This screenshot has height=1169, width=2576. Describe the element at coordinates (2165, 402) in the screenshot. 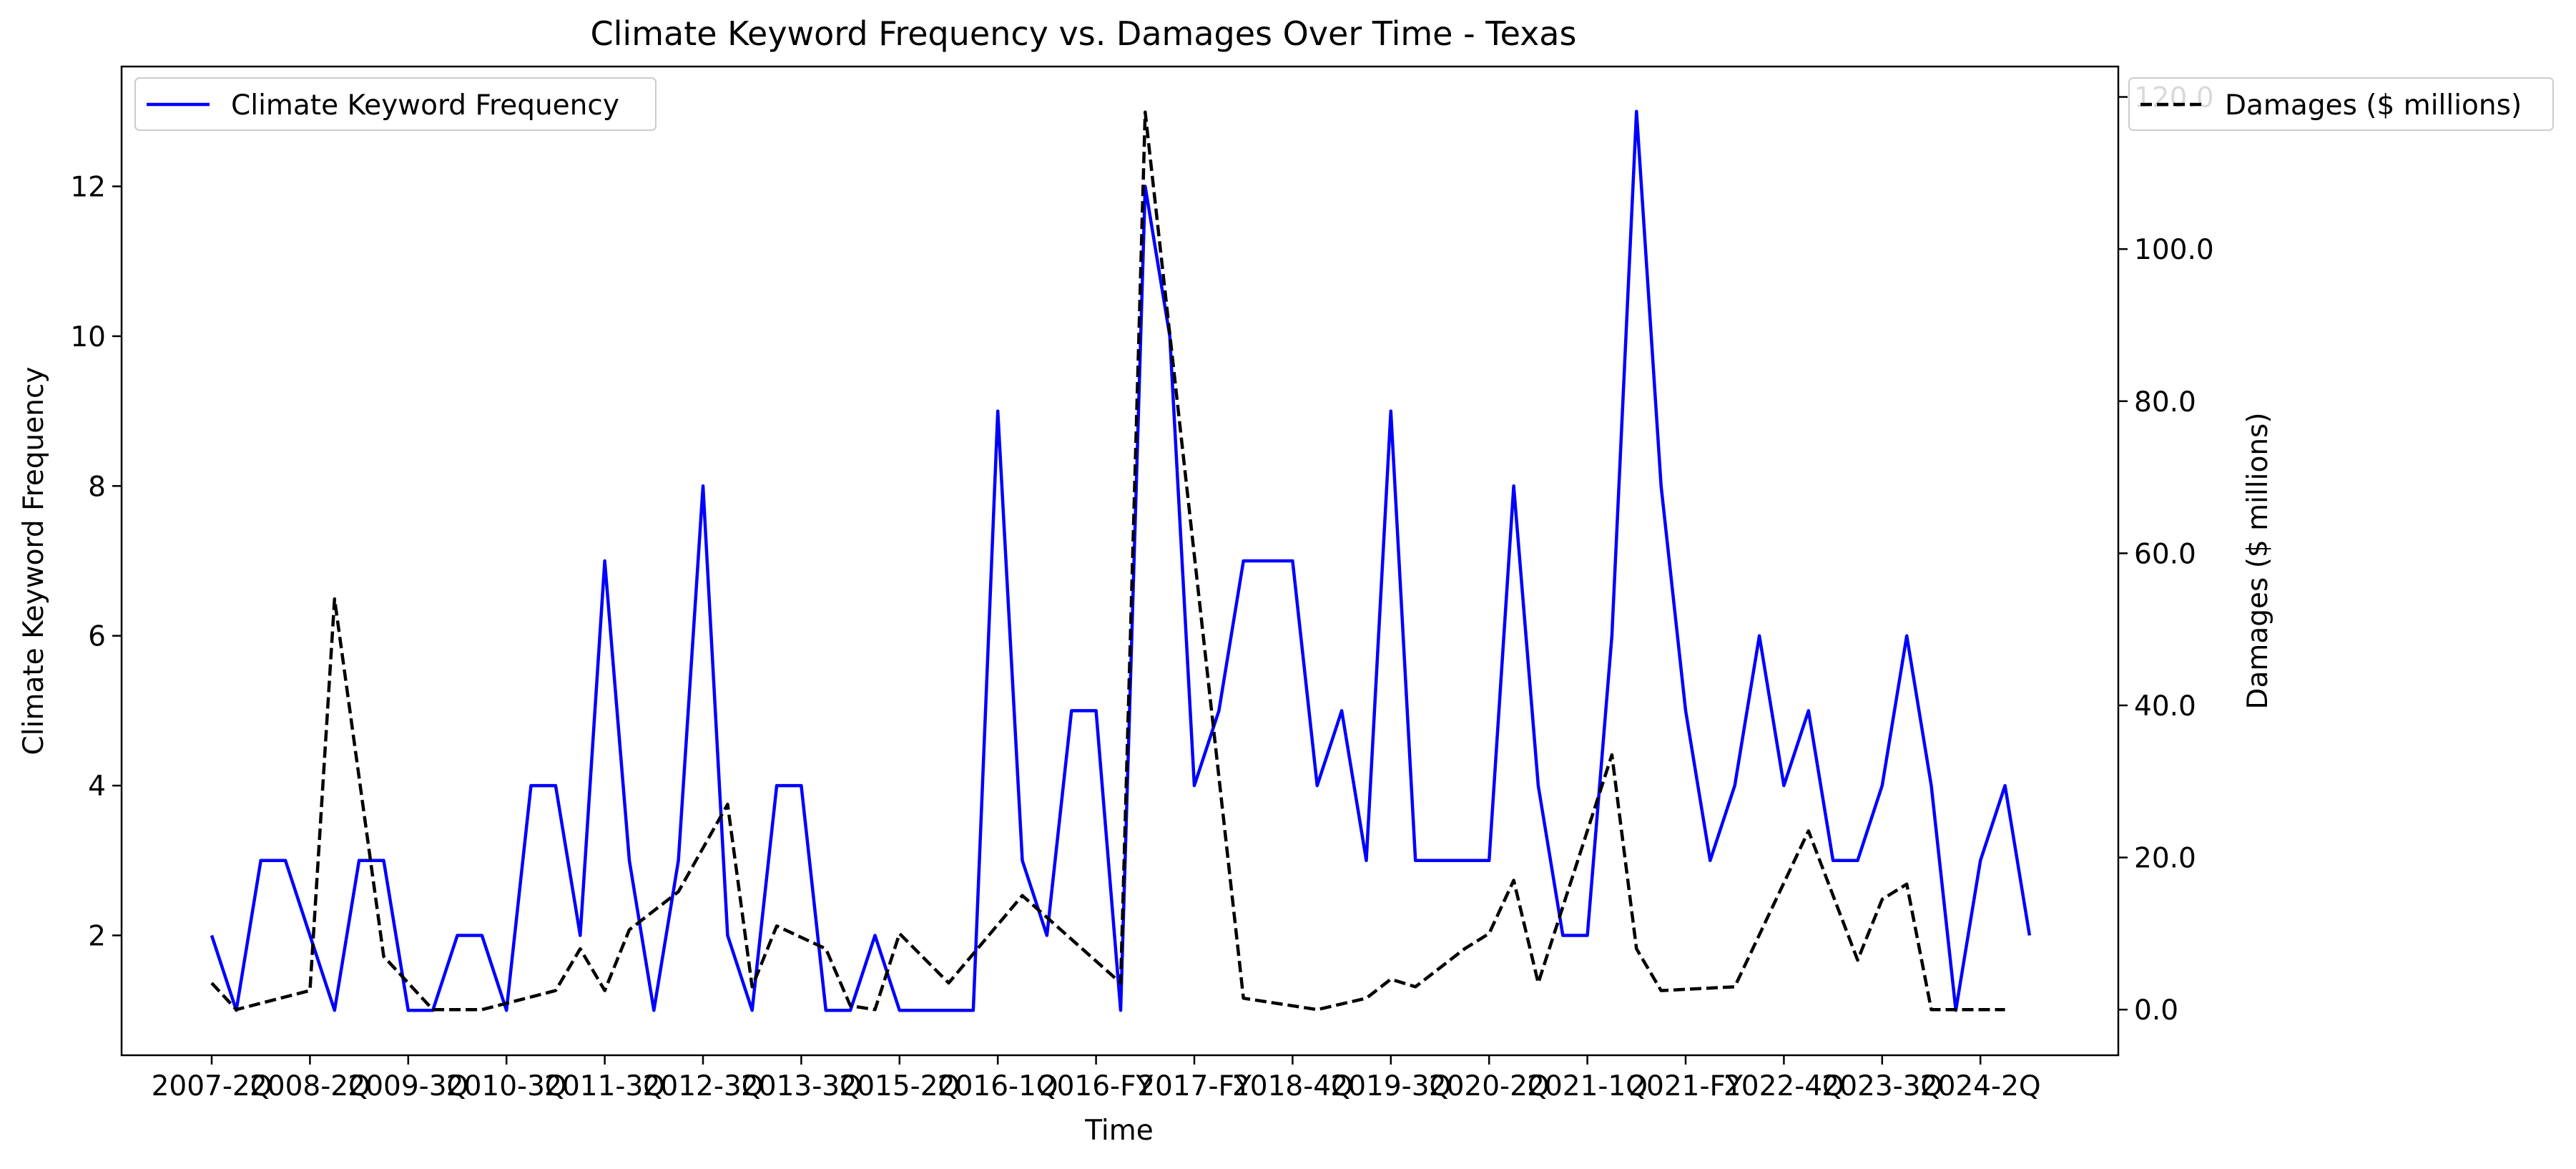

I see `y-right-tick-label: 80.0` at that location.